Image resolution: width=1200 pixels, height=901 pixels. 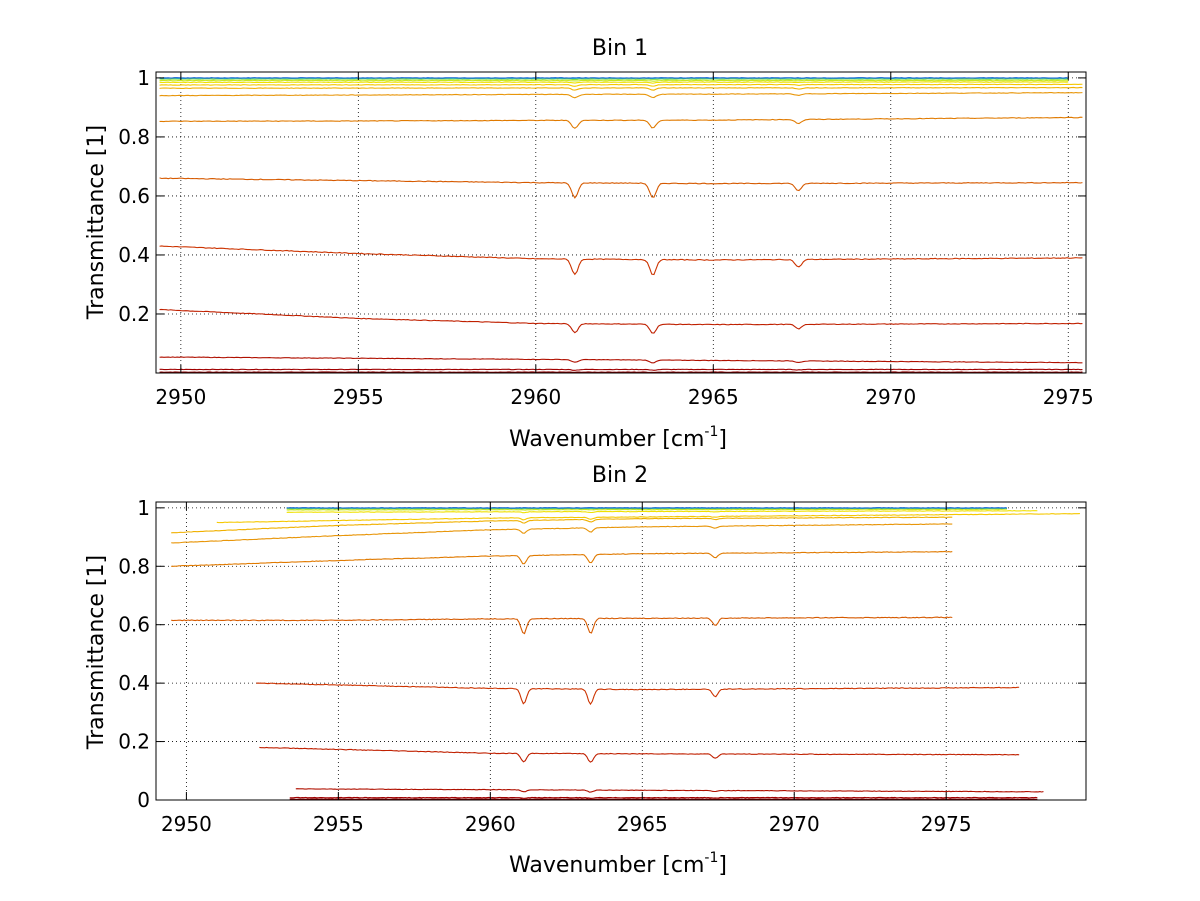 I want to click on y-tick-label: 0, so click(x=143, y=800).